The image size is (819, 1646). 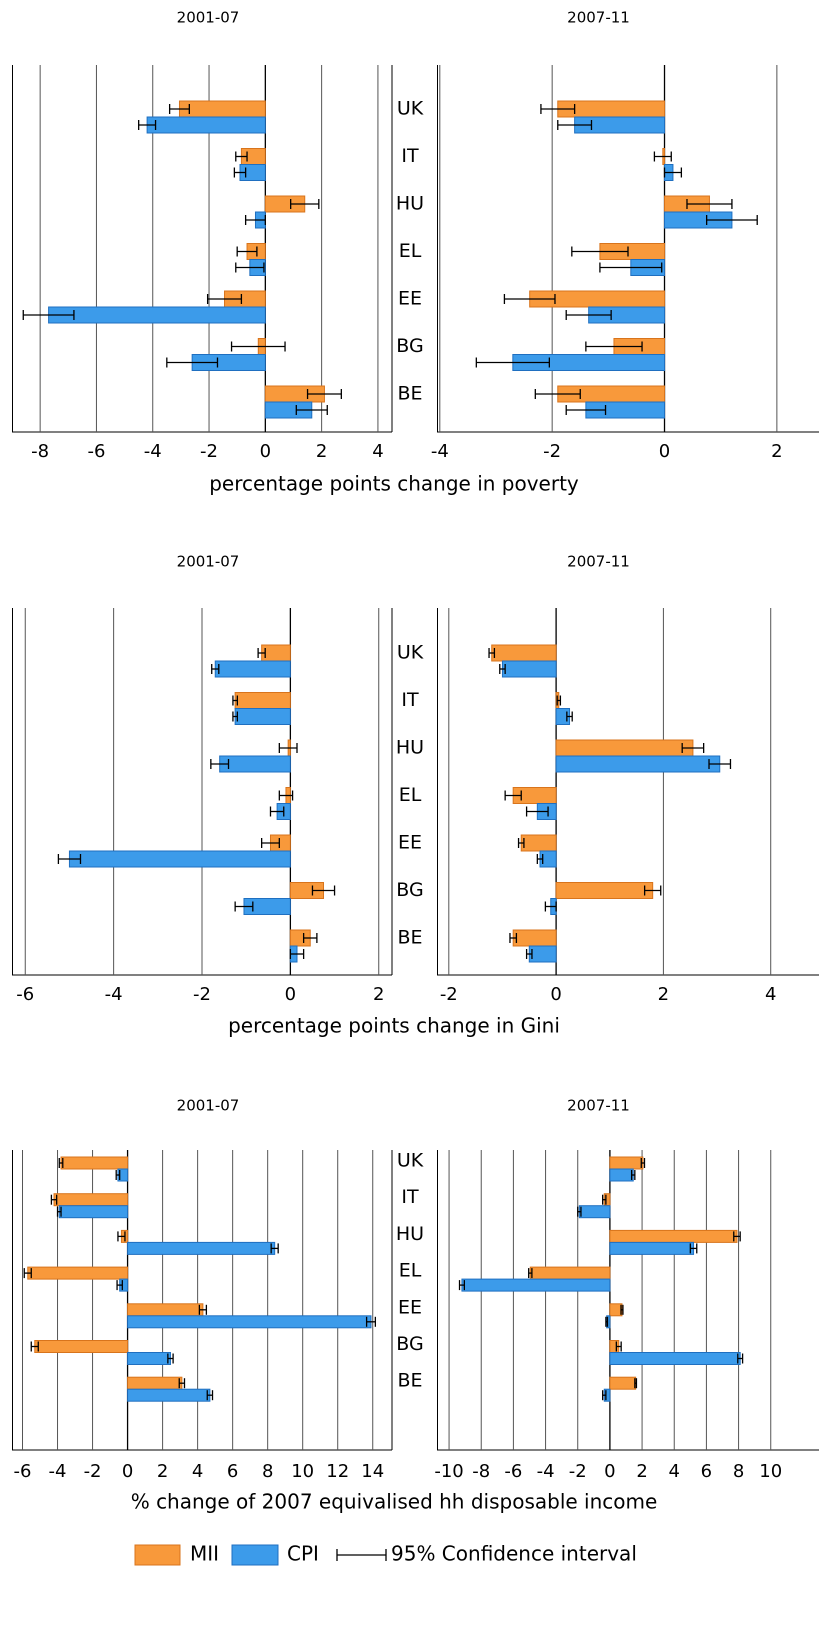 I want to click on panel-title: 2007-11, so click(x=598, y=1106).